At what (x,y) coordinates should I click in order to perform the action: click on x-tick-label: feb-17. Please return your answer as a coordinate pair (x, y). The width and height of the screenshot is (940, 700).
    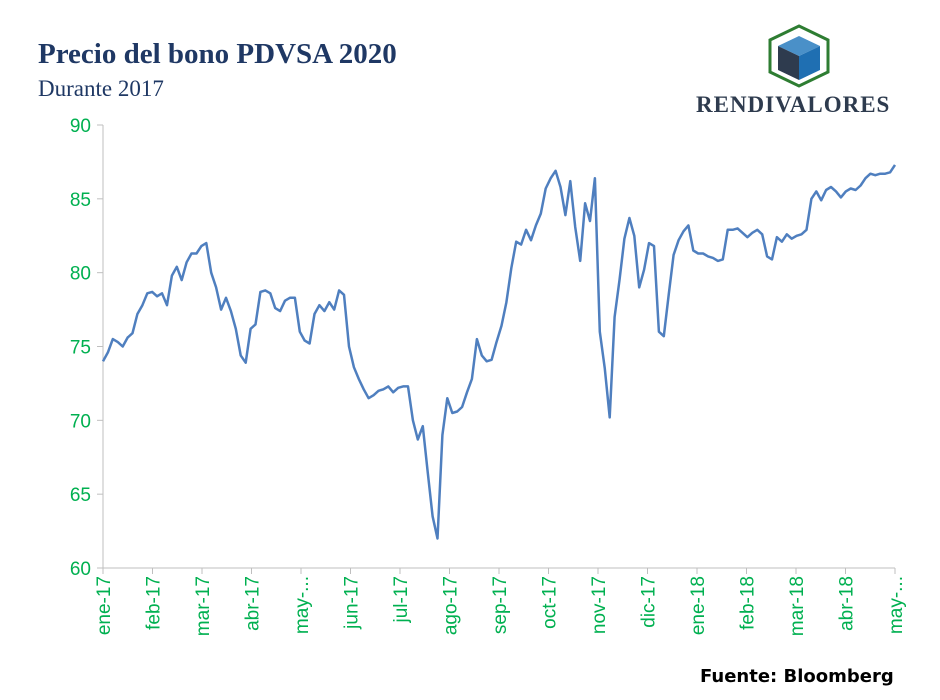
    Looking at the image, I should click on (154, 603).